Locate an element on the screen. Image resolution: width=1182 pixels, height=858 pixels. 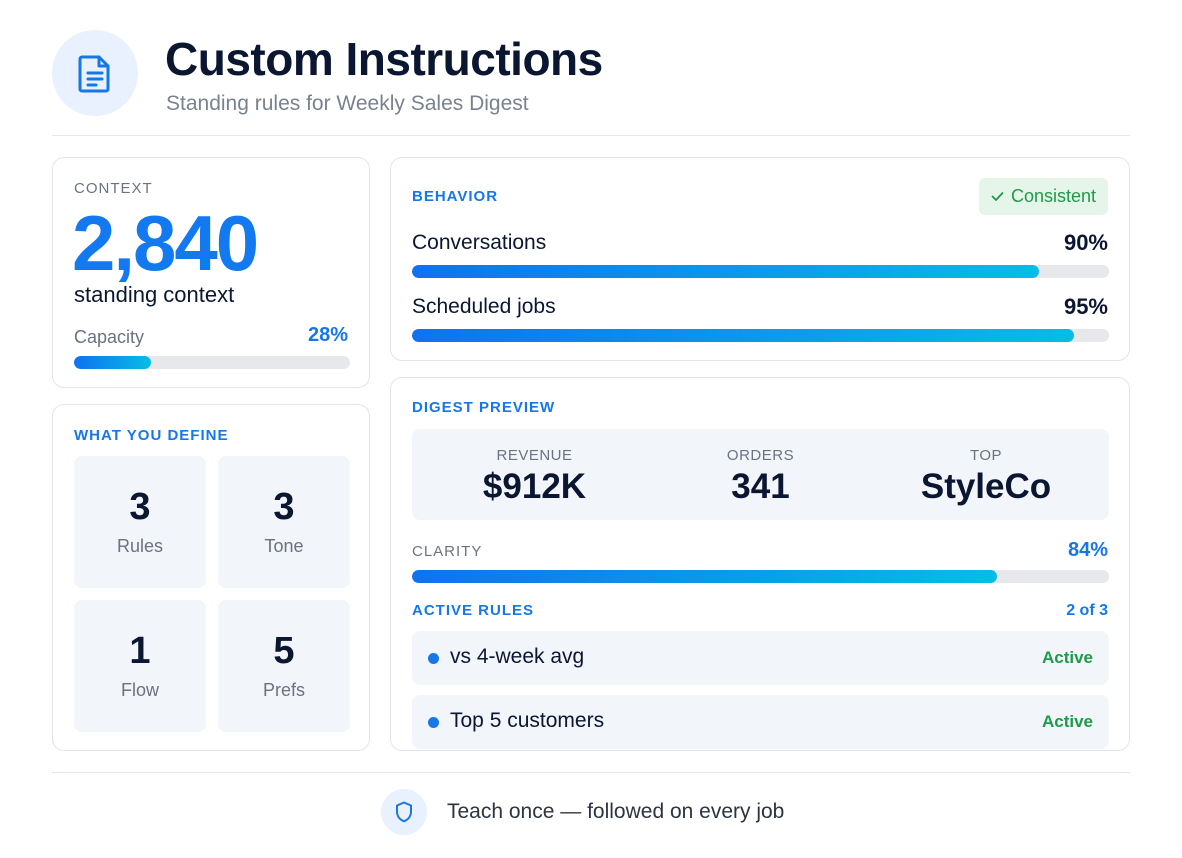
tile-label: Rules is located at coordinates (140, 546).